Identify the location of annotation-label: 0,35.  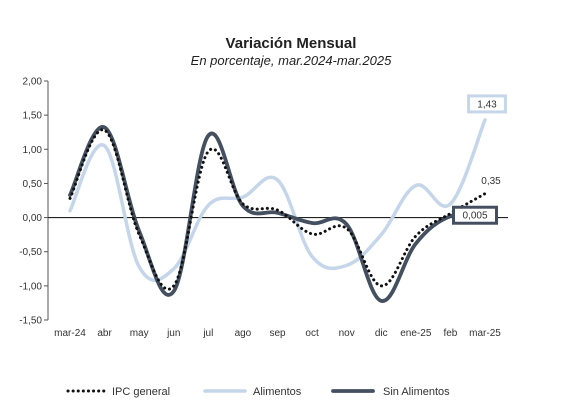
(491, 181).